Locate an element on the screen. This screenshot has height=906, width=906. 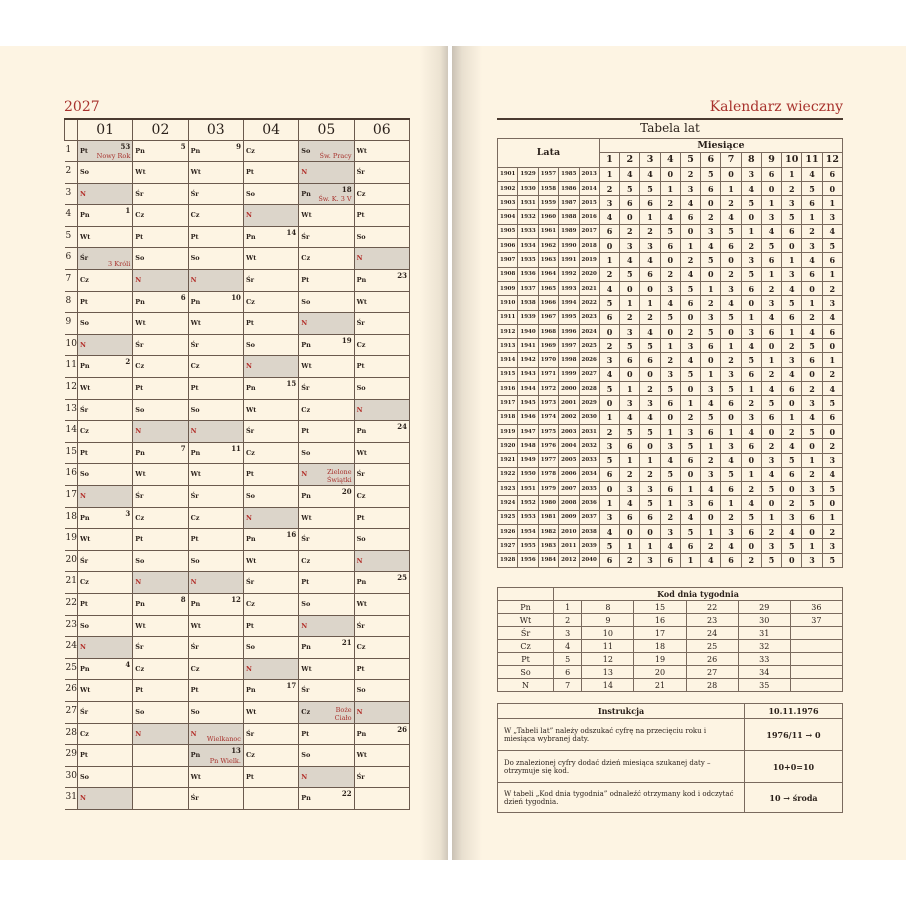
year-cell: 2007 is located at coordinates (569, 489).